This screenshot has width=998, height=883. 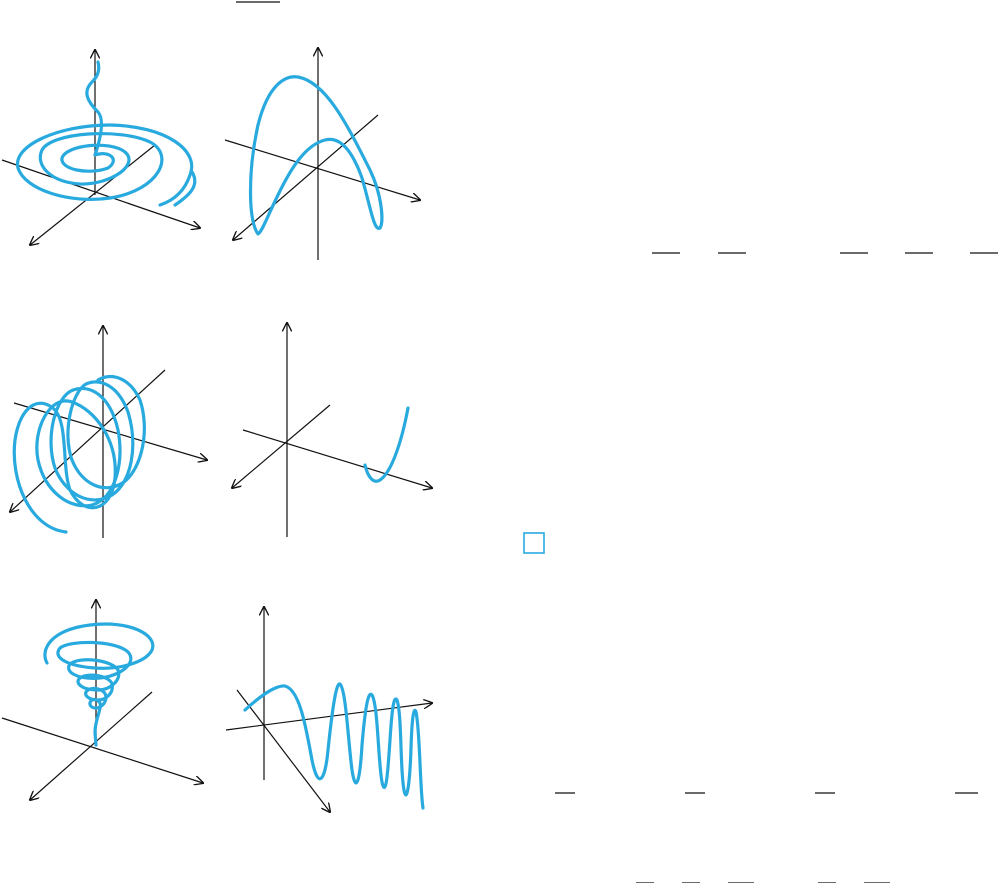 What do you see at coordinates (79, 454) in the screenshot?
I see `helix-curve` at bounding box center [79, 454].